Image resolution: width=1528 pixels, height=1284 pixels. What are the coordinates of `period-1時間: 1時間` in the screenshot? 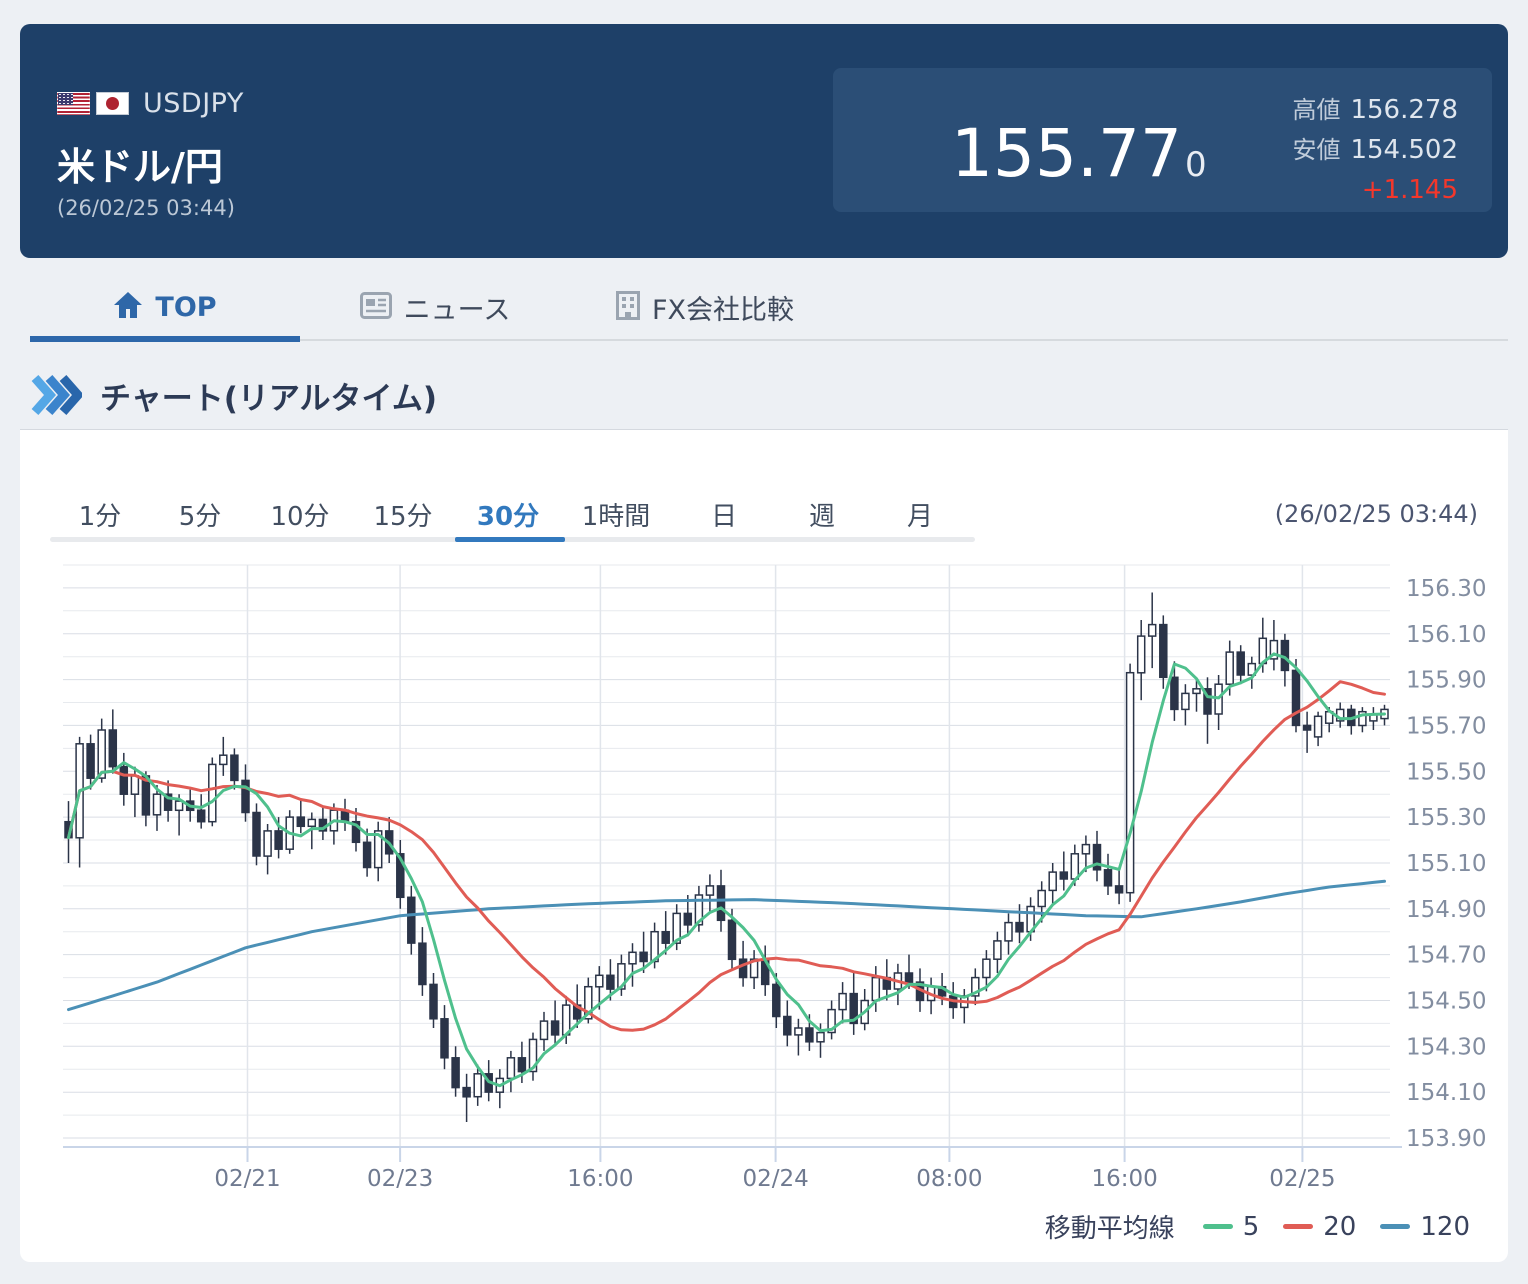 It's located at (616, 517).